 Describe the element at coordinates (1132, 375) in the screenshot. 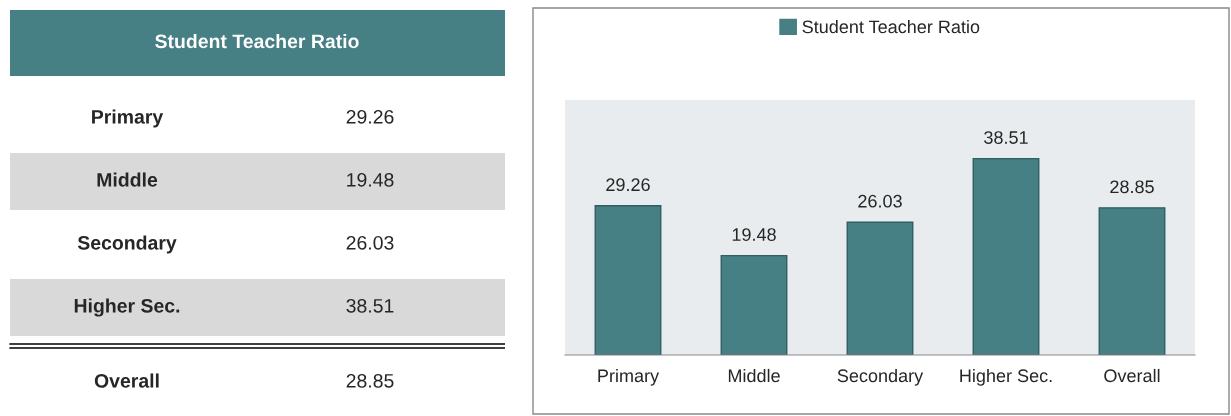

I see `x-tick-label: Overall` at that location.